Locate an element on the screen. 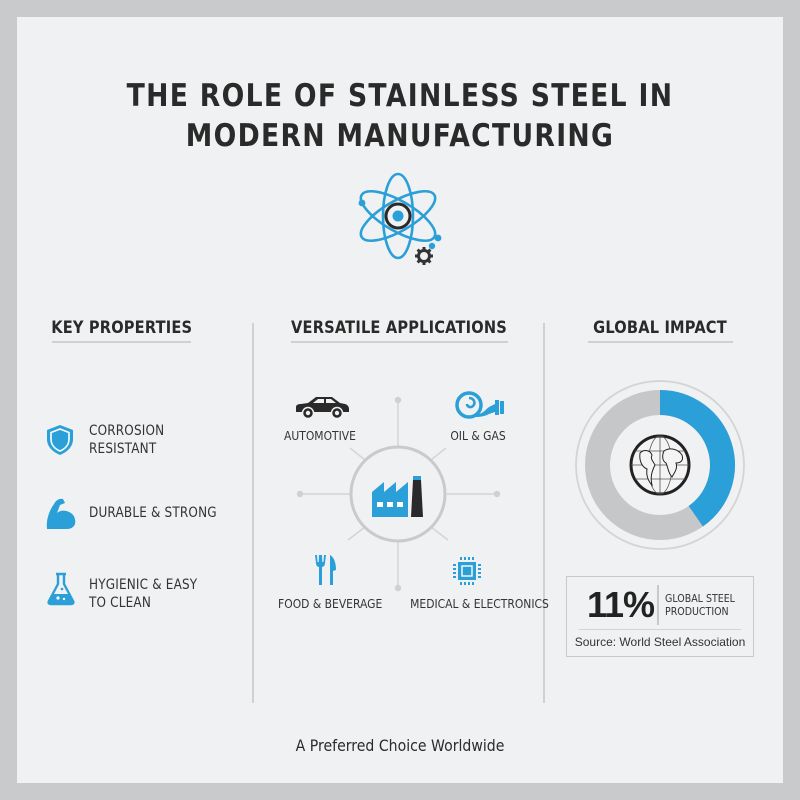 The height and width of the screenshot is (800, 800). stat-value: 11% is located at coordinates (621, 604).